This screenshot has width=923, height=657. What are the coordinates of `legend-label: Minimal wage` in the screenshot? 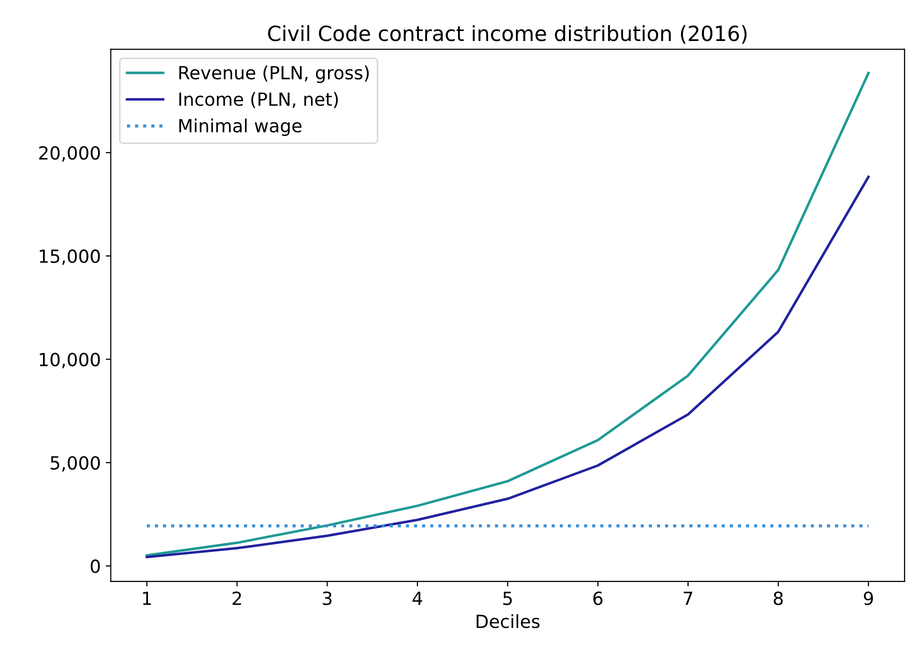 It's located at (240, 127).